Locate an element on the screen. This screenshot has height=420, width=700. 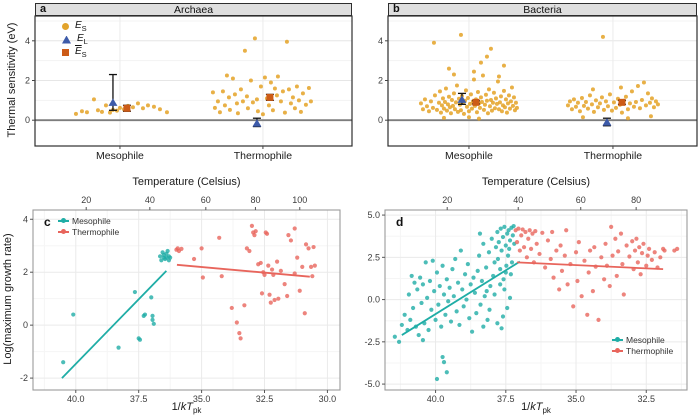
svg-text: -2 is located at coordinates (24, 378).